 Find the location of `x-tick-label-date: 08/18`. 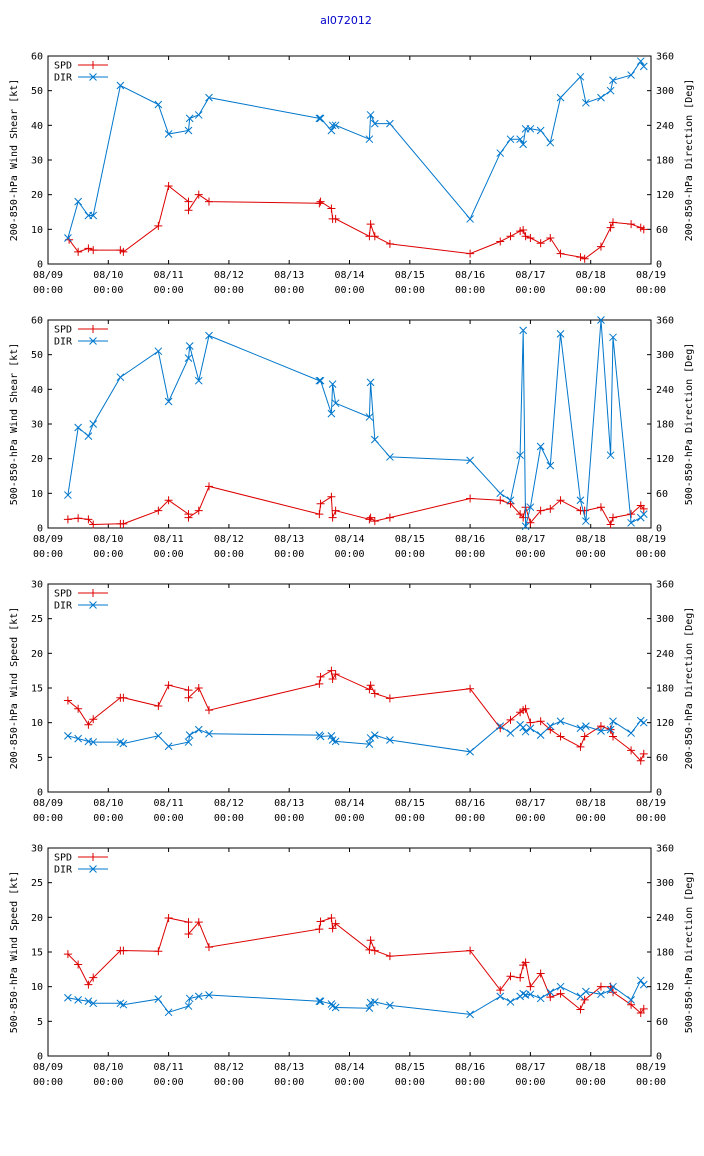

x-tick-label-date: 08/18 is located at coordinates (591, 1067).